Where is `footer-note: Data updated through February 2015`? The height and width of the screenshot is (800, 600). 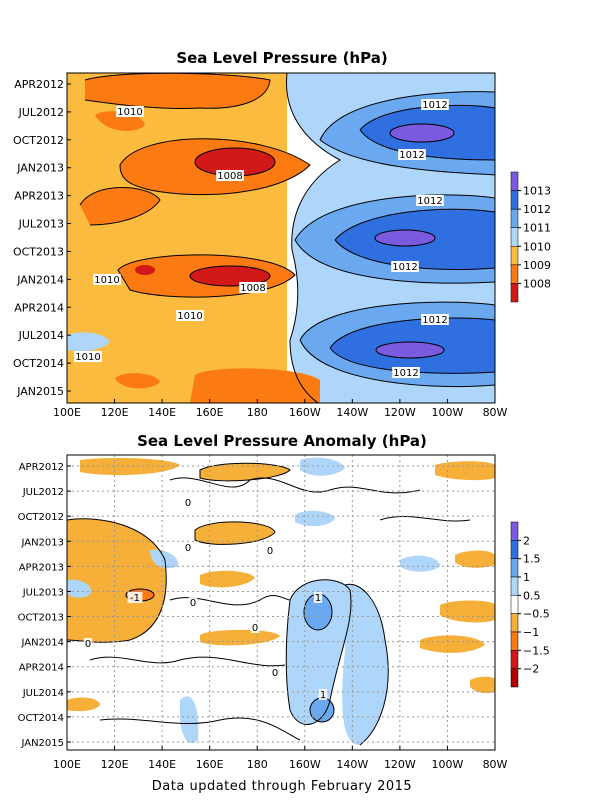 footer-note: Data updated through February 2015 is located at coordinates (282, 786).